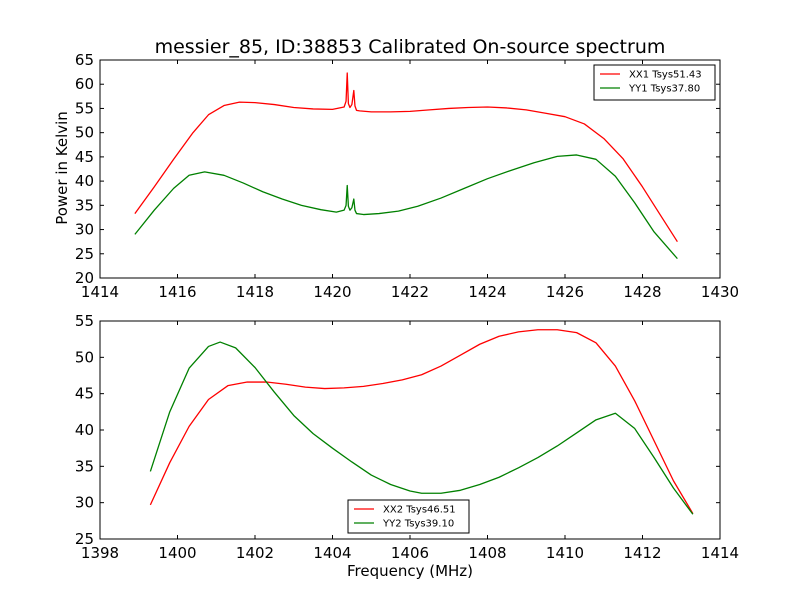  What do you see at coordinates (332, 553) in the screenshot?
I see `bottom-x-tick-label: 1404` at bounding box center [332, 553].